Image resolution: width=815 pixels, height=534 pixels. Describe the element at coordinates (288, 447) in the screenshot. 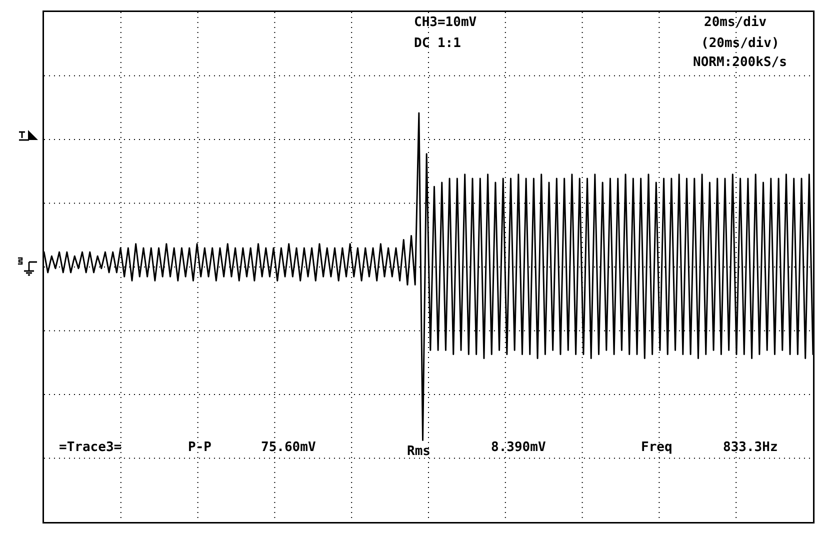

I see `annotation: 75.60mV` at that location.